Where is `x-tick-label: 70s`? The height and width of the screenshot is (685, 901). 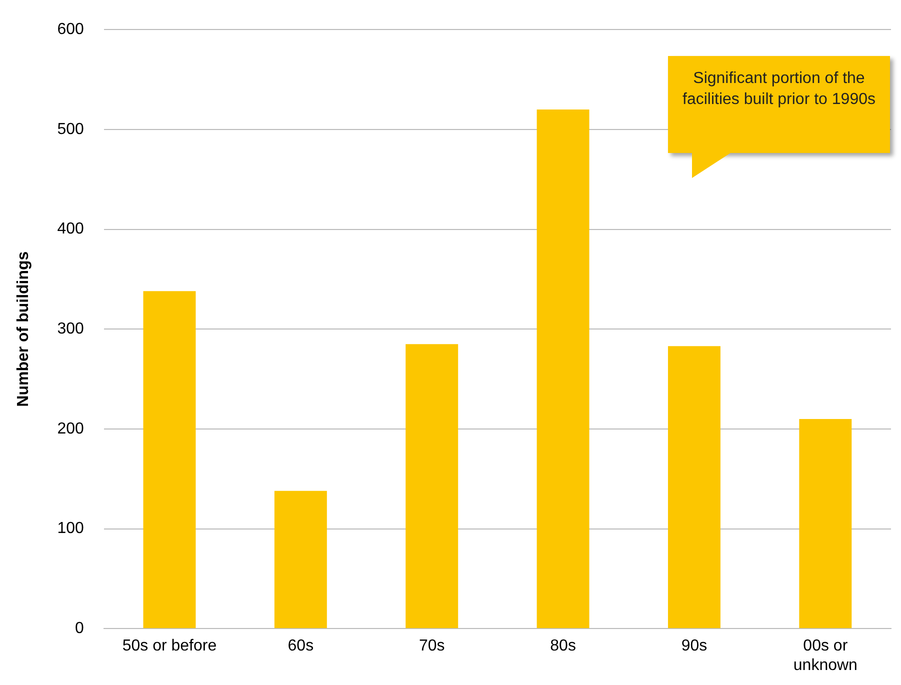 x-tick-label: 70s is located at coordinates (431, 646).